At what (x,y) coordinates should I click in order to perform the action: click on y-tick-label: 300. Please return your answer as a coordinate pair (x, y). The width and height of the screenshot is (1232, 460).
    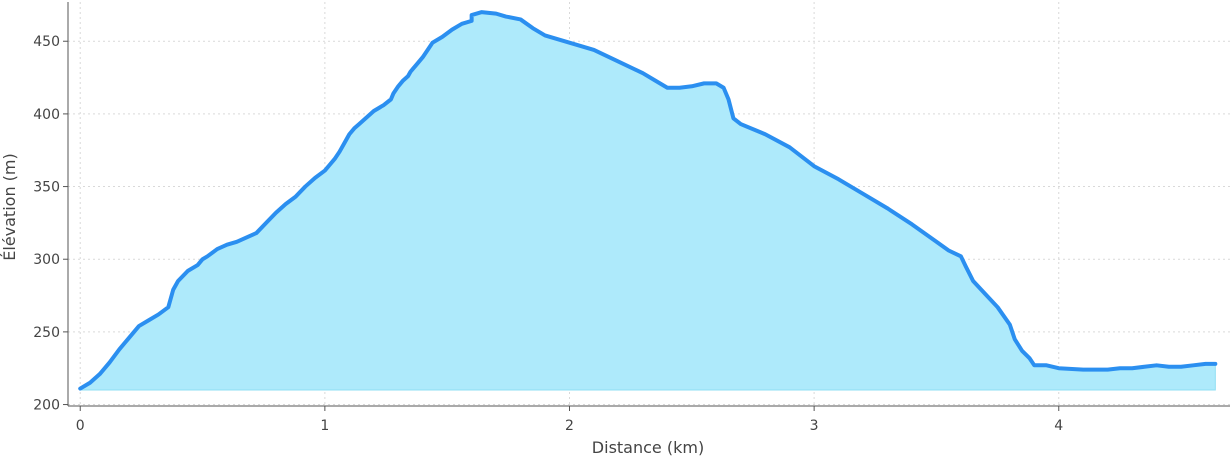
    Looking at the image, I should click on (46, 260).